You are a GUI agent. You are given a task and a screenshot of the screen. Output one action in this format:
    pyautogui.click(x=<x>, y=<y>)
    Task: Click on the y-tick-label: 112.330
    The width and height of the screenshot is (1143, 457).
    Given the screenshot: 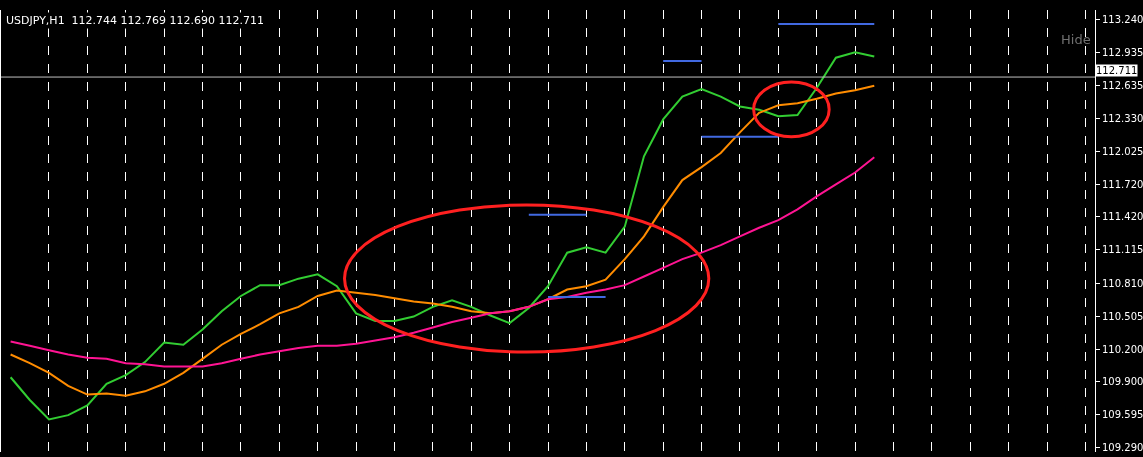 What is the action you would take?
    pyautogui.click(x=1122, y=118)
    